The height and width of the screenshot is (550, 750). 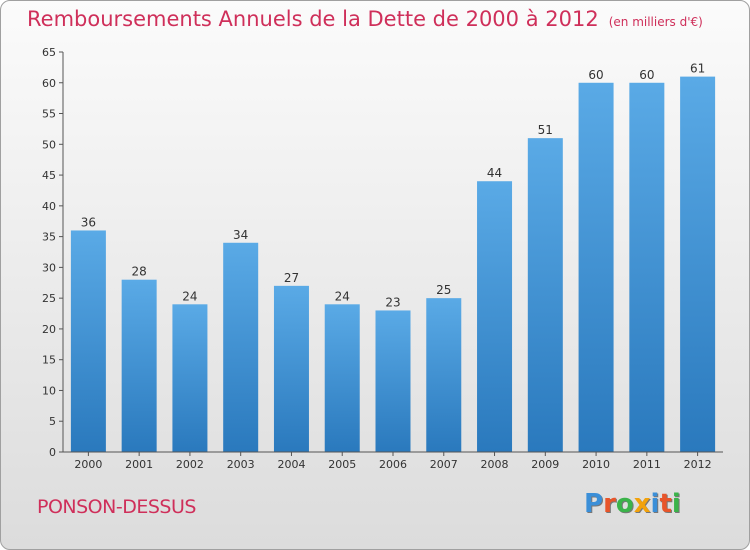 What do you see at coordinates (49, 267) in the screenshot?
I see `y-tick-label: 30` at bounding box center [49, 267].